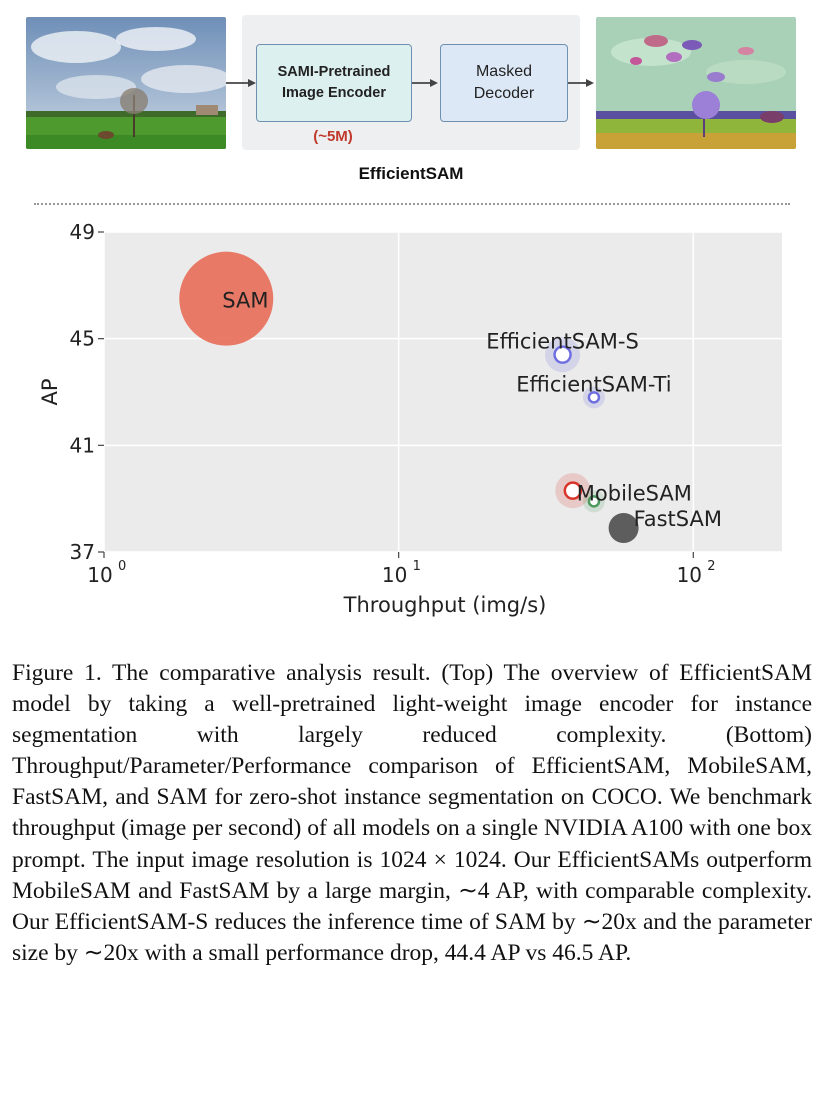 Image resolution: width=820 pixels, height=1102 pixels. Describe the element at coordinates (87, 392) in the screenshot. I see `y-axis-ticks: 37 41 45 49` at that location.